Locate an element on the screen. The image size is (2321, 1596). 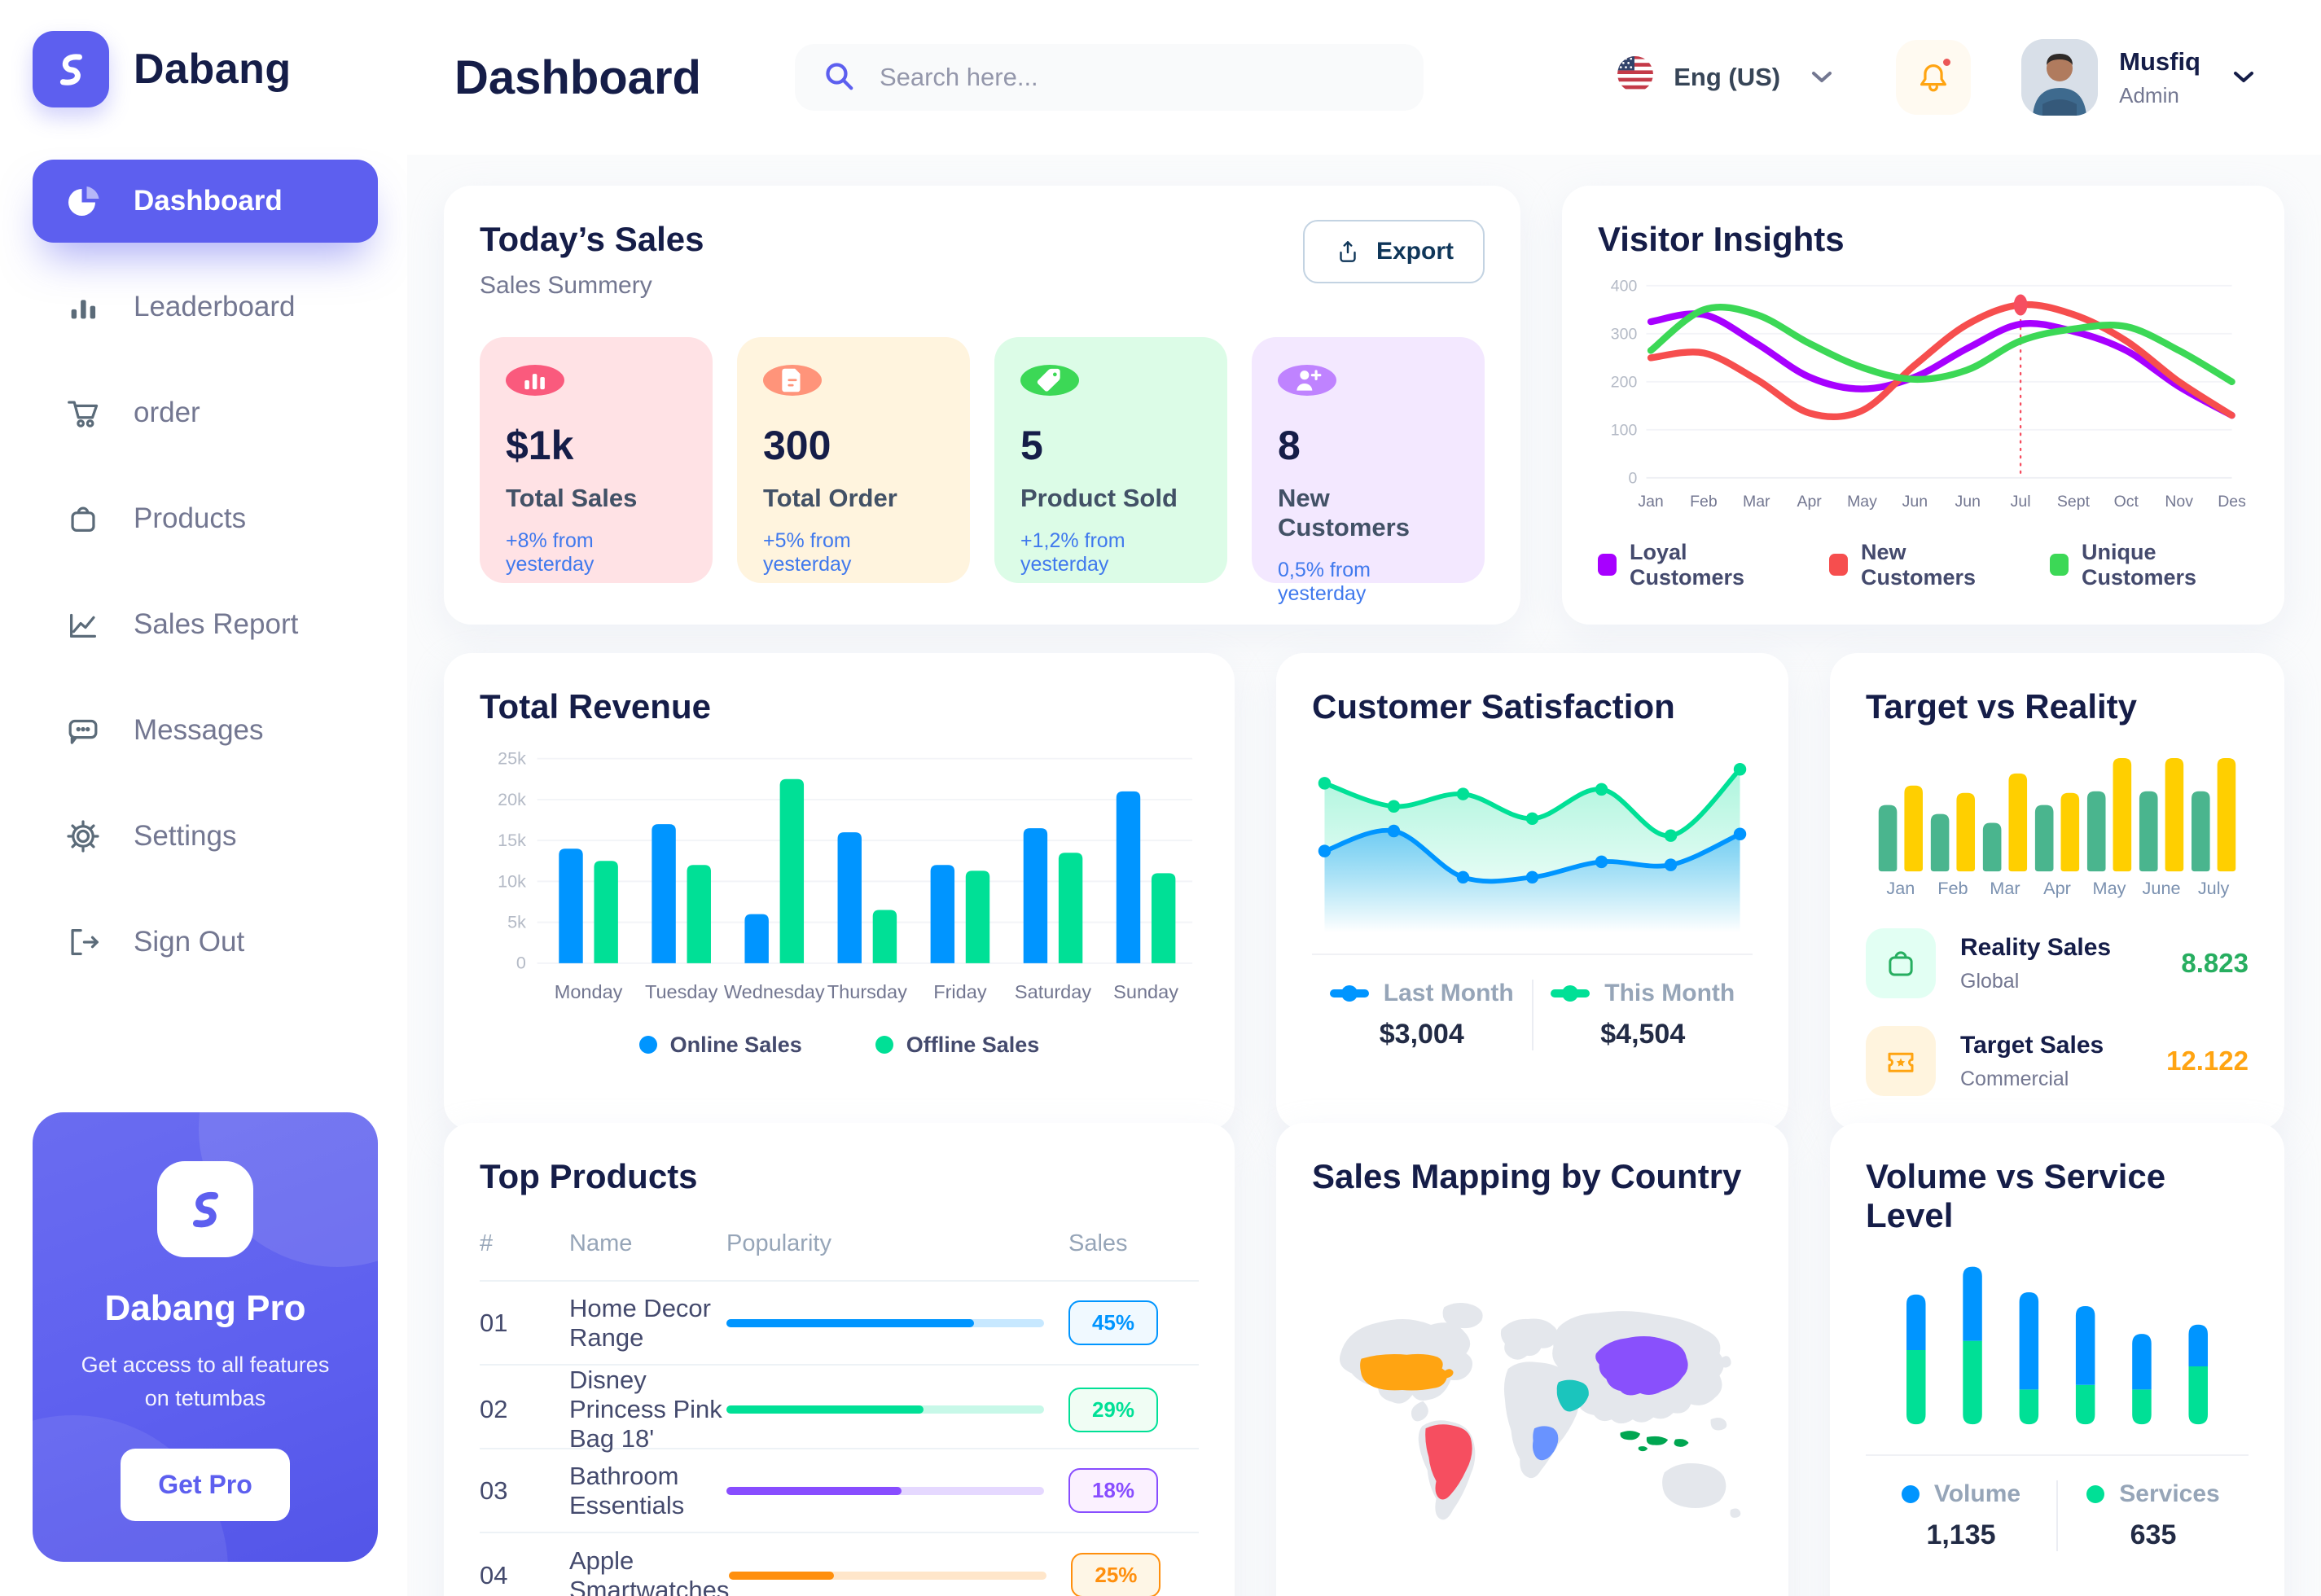
user-menu: Musfiq Admin is located at coordinates (2137, 77).